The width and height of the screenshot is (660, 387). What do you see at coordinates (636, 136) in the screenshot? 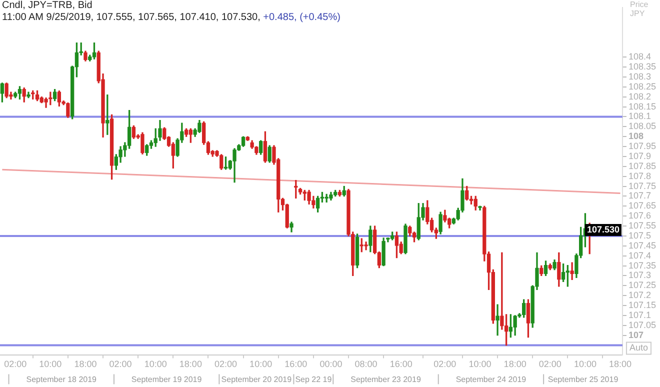
I see `y-tick-label: 108` at bounding box center [636, 136].